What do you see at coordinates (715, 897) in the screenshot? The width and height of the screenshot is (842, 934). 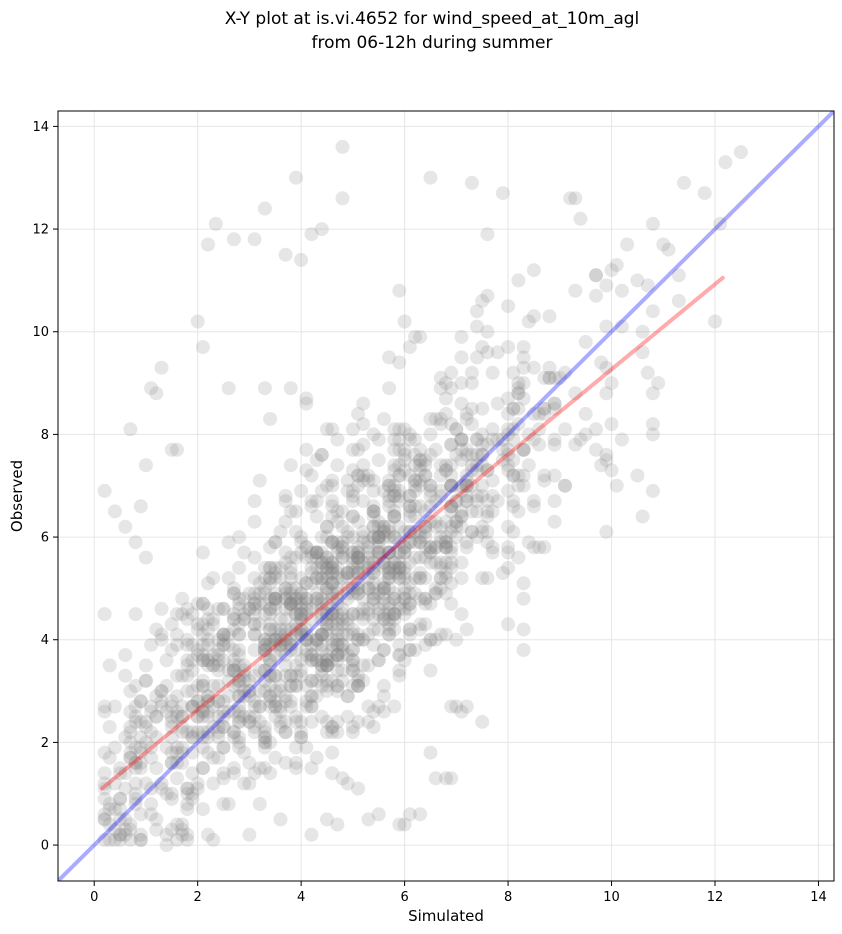 I see `x-tick-label: 12` at bounding box center [715, 897].